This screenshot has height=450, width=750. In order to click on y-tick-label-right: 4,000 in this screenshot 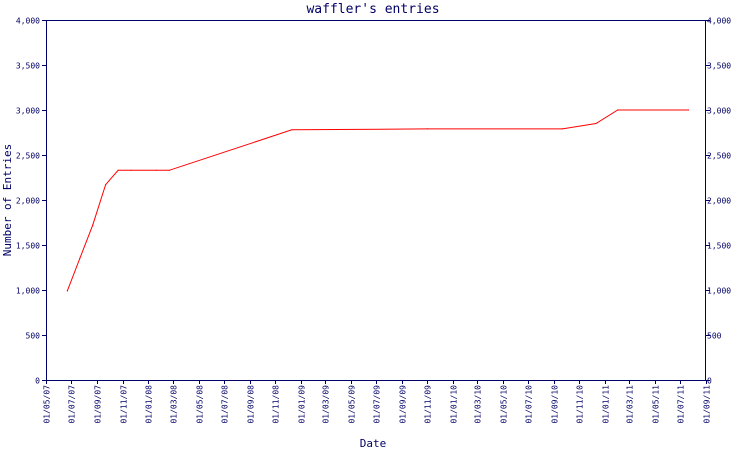, I will do `click(719, 21)`.